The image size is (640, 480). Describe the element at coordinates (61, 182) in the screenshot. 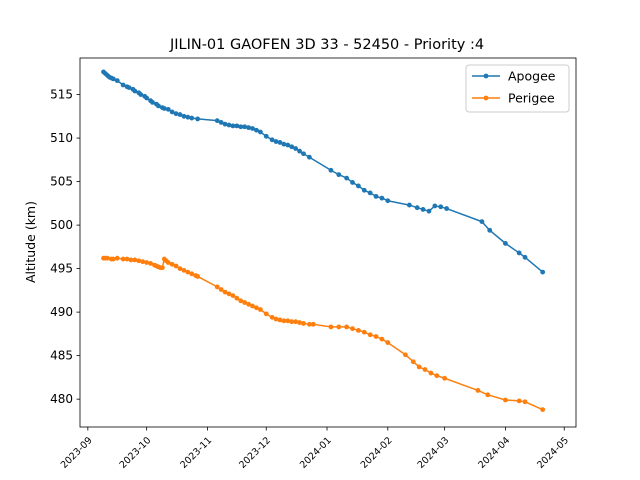

I see `y-tick-label: 505` at that location.